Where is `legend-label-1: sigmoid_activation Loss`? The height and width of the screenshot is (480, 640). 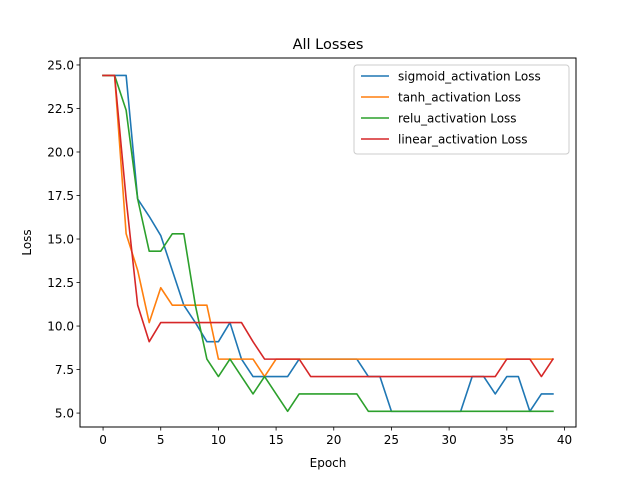
legend-label-1: sigmoid_activation Loss is located at coordinates (469, 76).